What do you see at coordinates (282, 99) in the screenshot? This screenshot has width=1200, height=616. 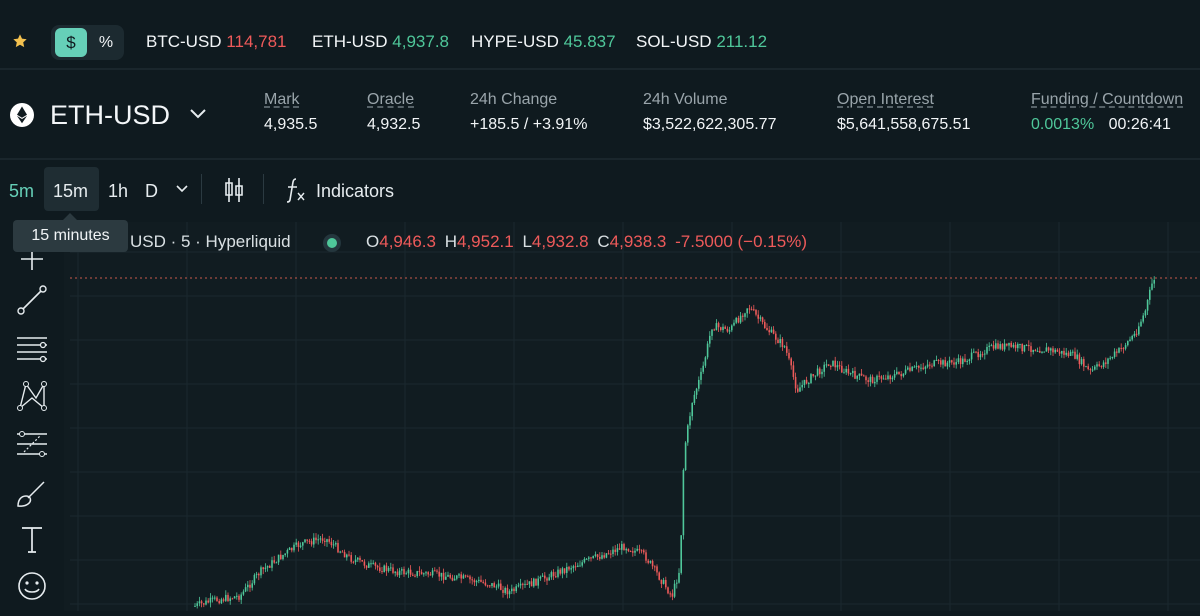 I see `stat-label: Mark` at bounding box center [282, 99].